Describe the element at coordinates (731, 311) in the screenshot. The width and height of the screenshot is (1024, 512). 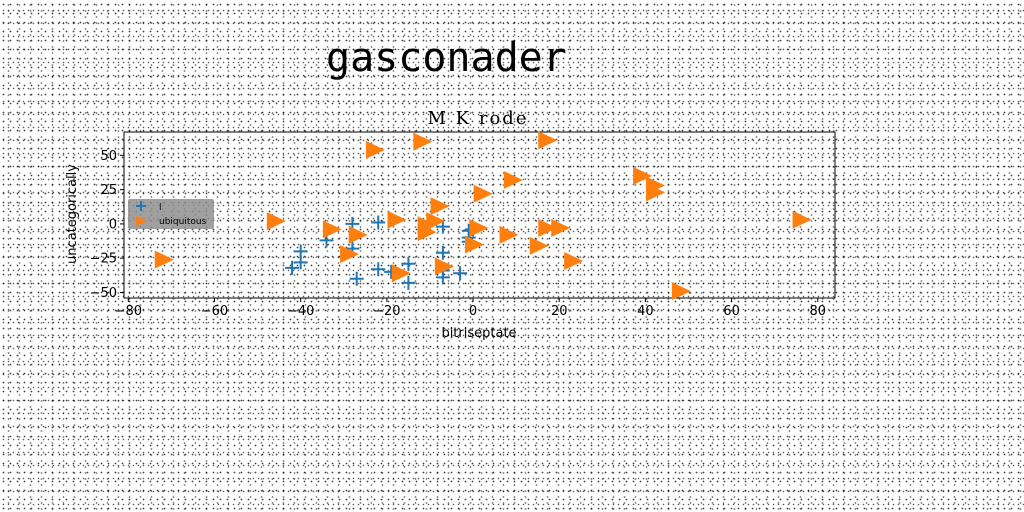
I see `x-tick-label: 60` at that location.